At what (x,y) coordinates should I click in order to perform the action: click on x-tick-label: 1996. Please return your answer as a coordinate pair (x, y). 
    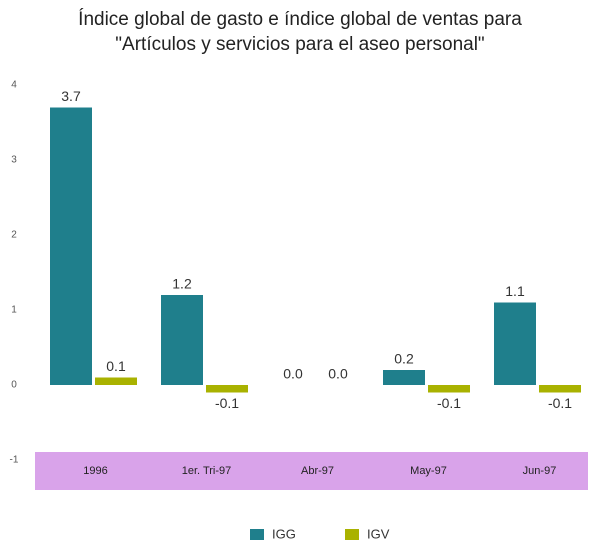
    Looking at the image, I should click on (95, 471).